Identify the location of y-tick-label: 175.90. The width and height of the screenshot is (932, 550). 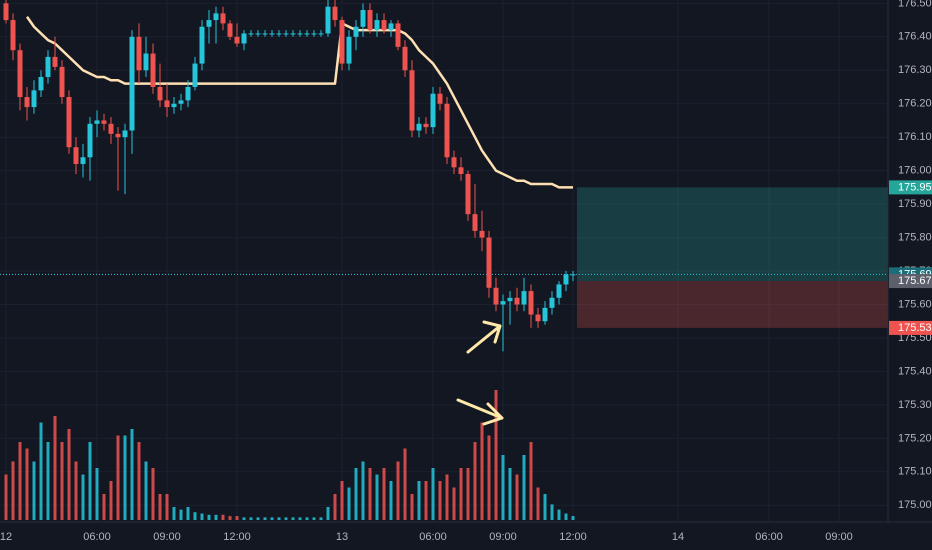
(915, 204).